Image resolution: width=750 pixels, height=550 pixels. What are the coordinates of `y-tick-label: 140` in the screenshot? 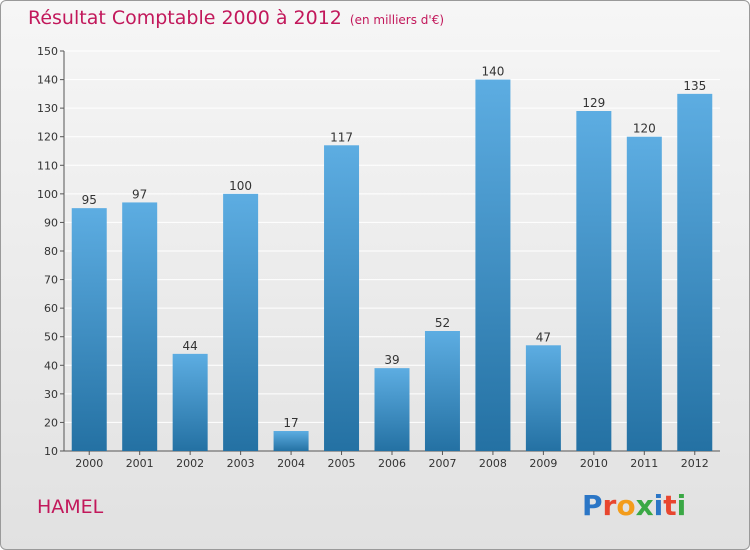 It's located at (47, 80).